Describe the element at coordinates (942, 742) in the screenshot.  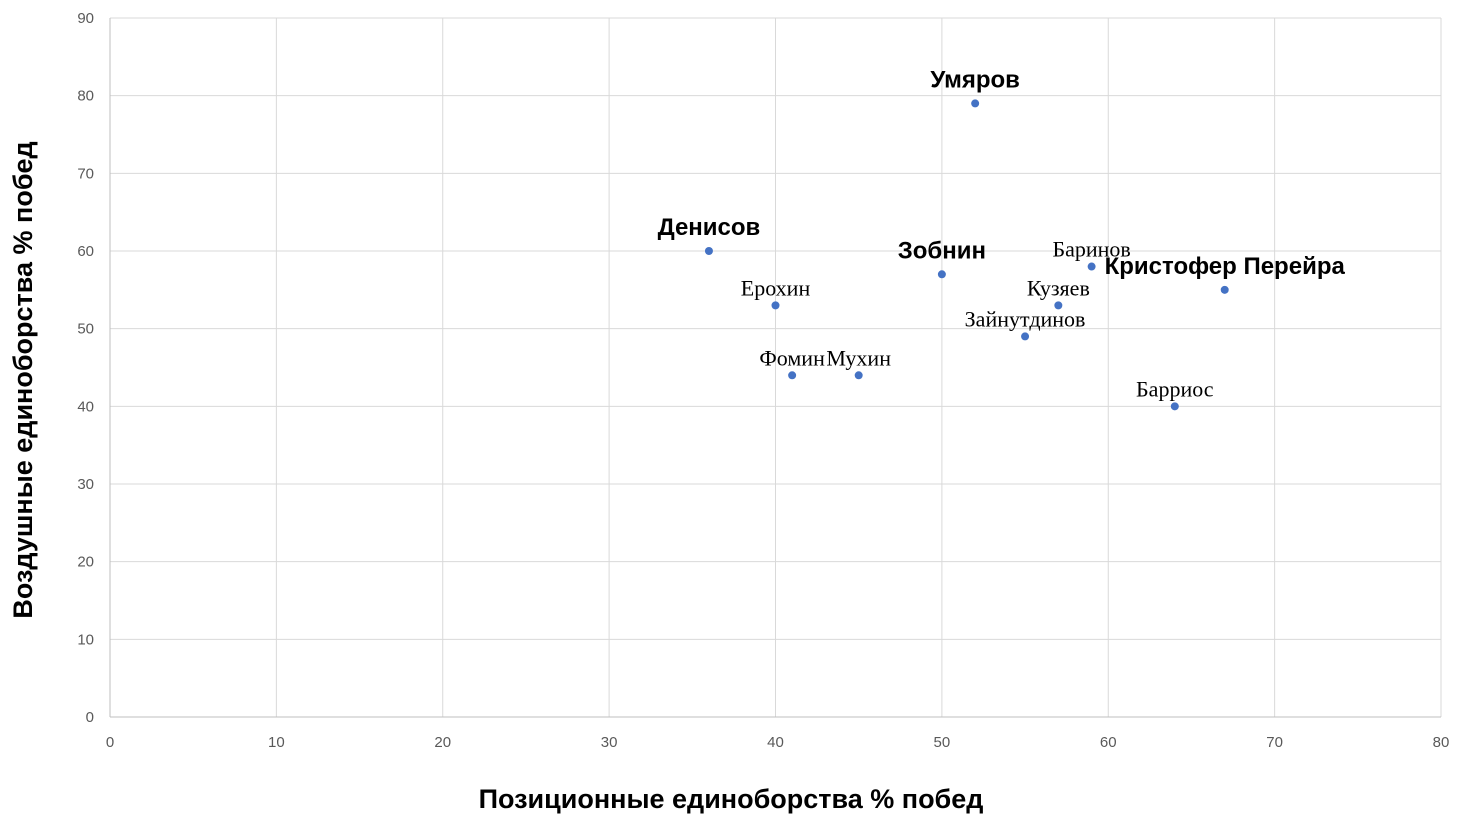
I see `x-tick-label: 50` at that location.